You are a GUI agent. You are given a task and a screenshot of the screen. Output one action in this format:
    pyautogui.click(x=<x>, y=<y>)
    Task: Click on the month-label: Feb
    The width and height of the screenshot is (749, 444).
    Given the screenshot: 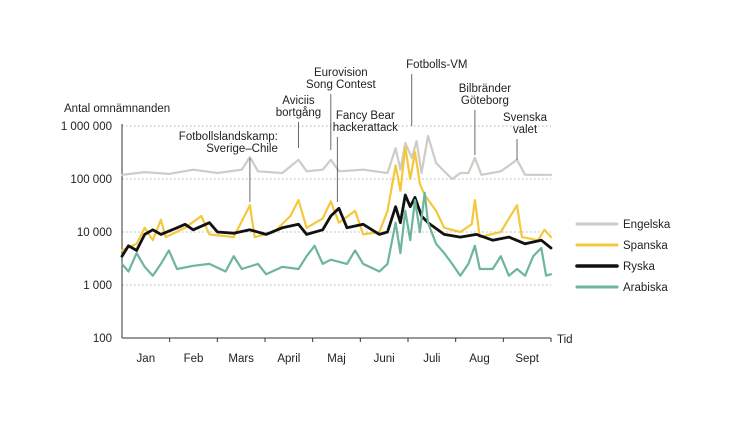 What is the action you would take?
    pyautogui.click(x=194, y=359)
    